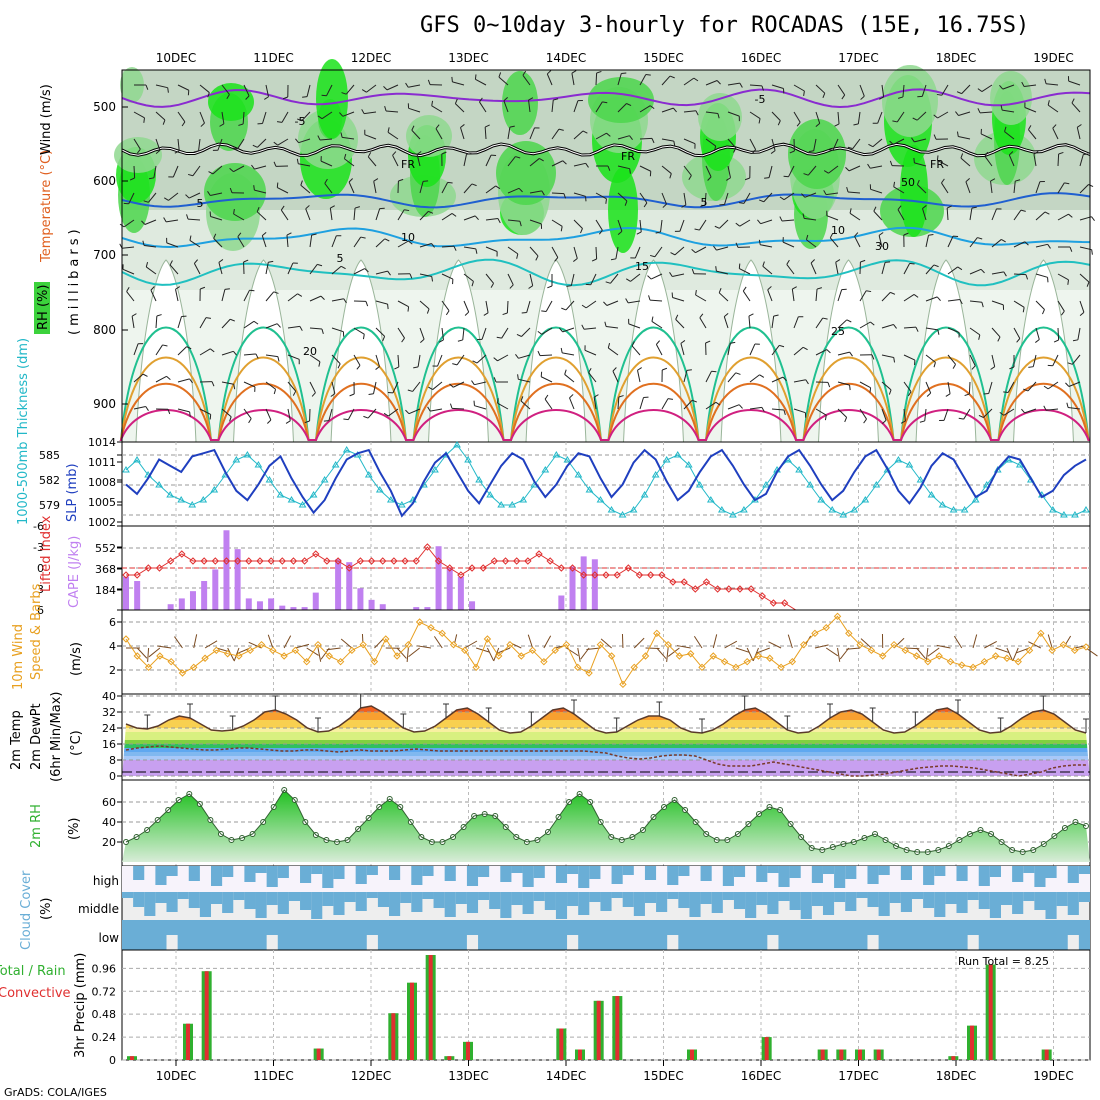 The image size is (1100, 1100). I want to click on slp-tick-1002: 1002, so click(102, 522).